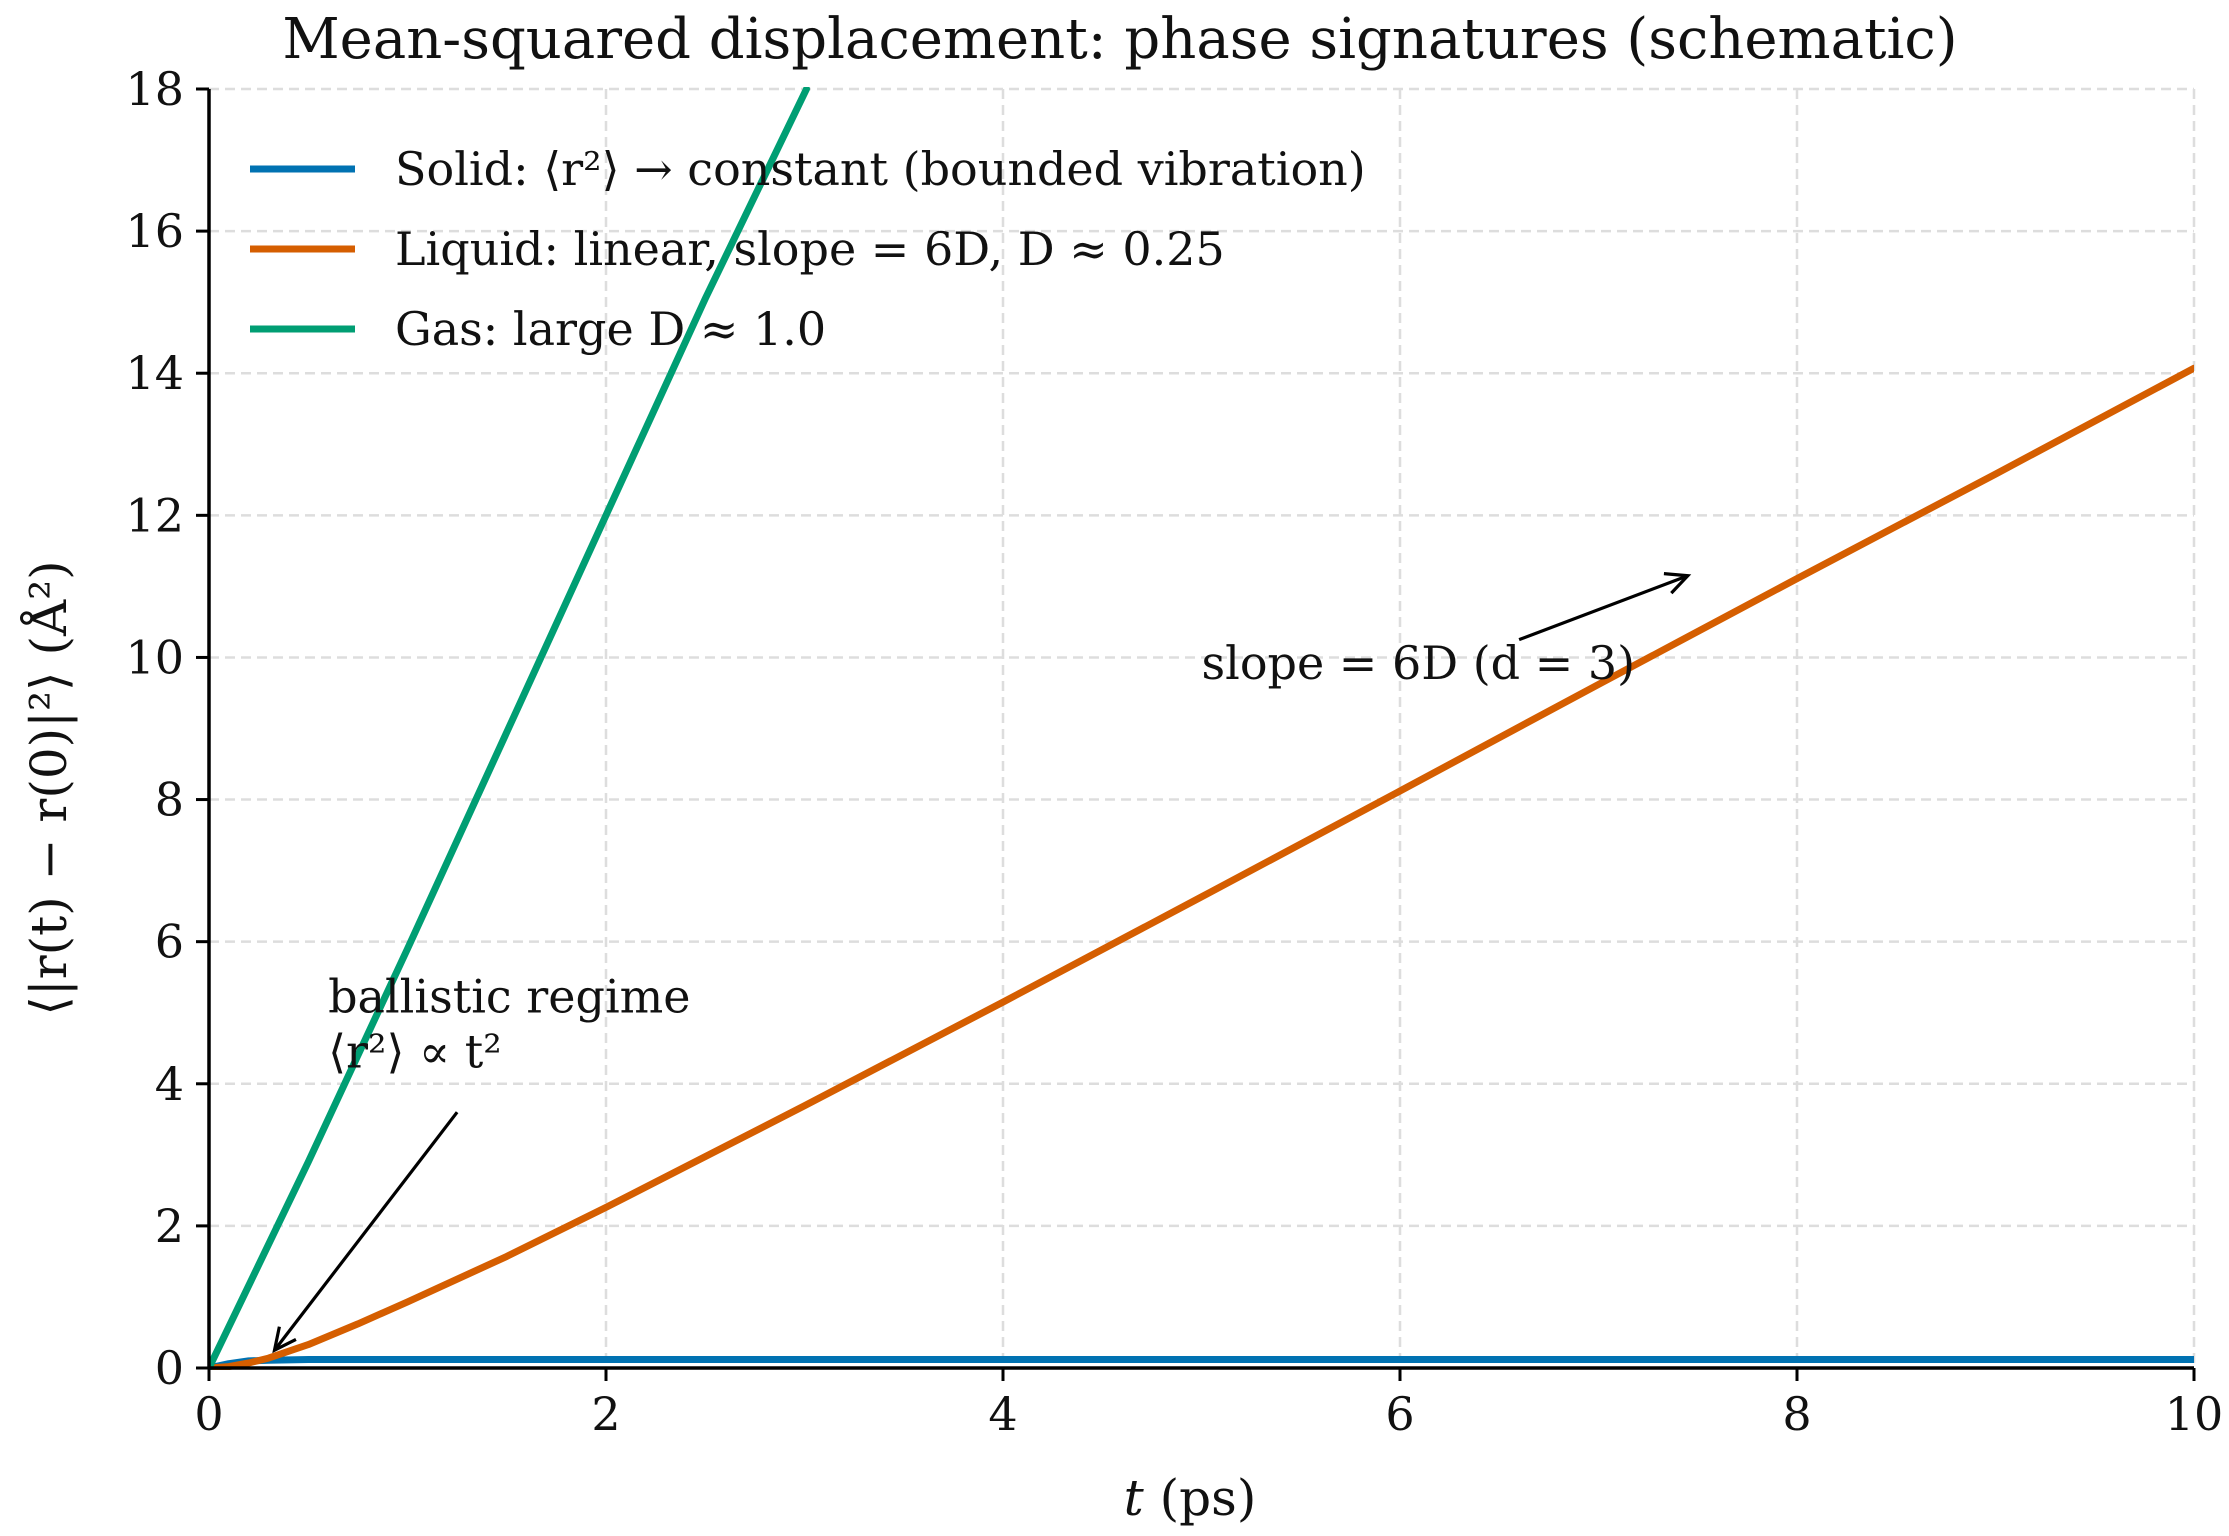 The image size is (2229, 1536). I want to click on y-tick-label: 16, so click(154, 231).